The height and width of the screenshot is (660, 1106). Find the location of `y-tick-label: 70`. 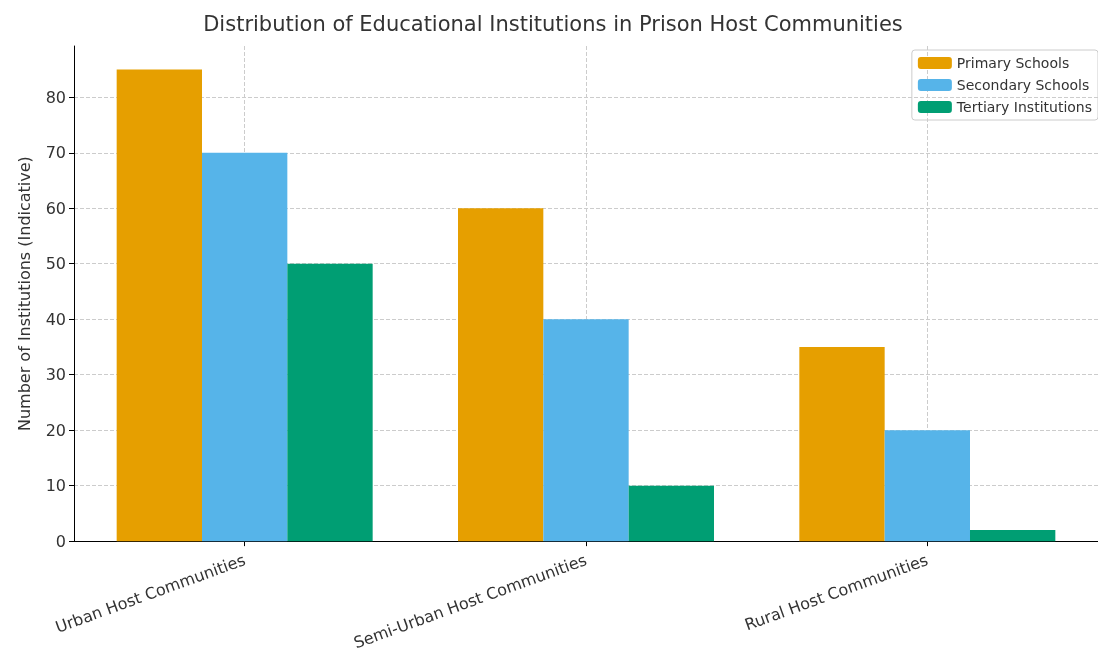

y-tick-label: 70 is located at coordinates (55, 153).